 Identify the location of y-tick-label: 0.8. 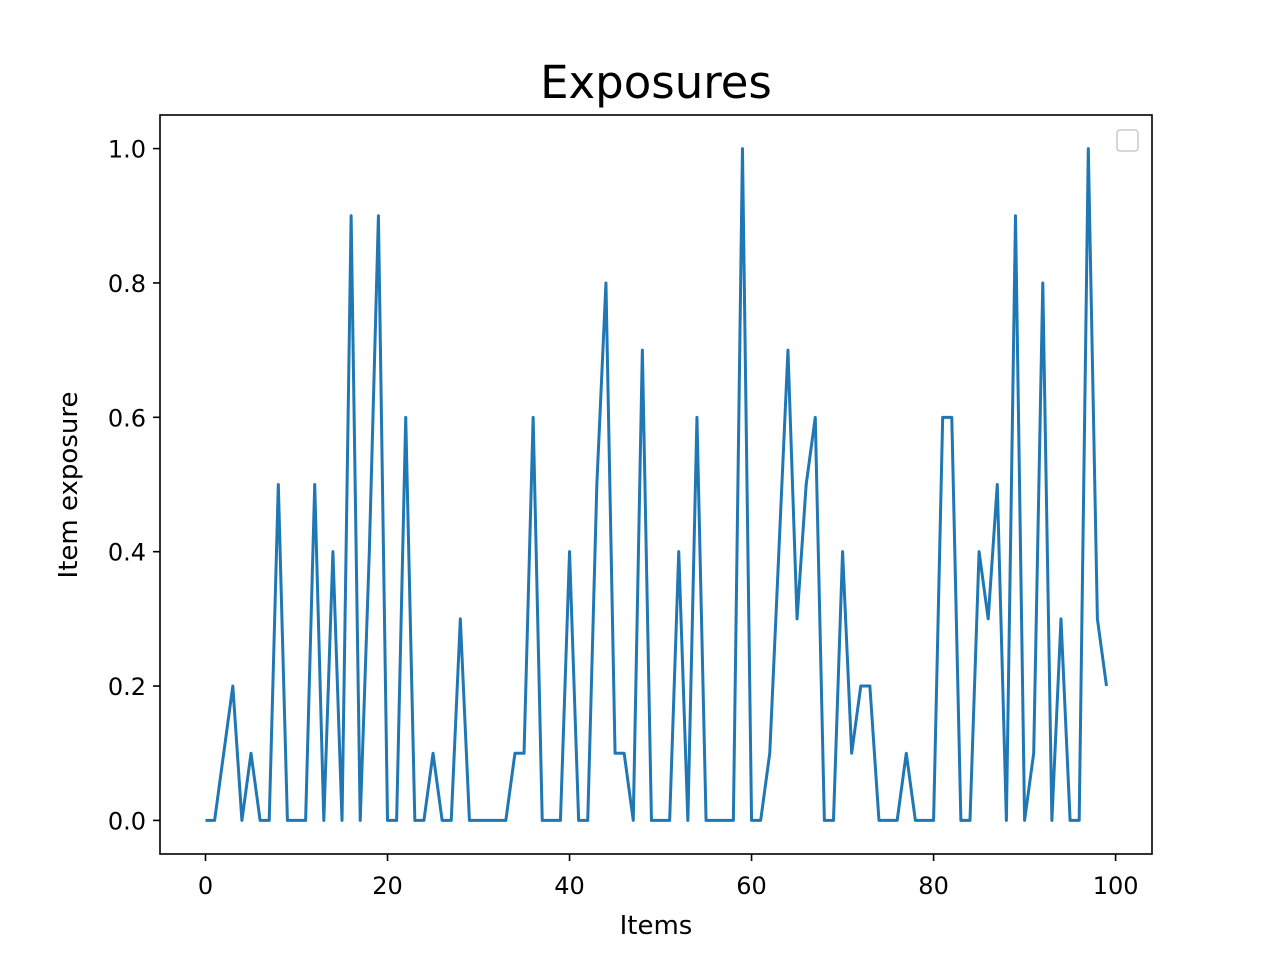
(127, 284).